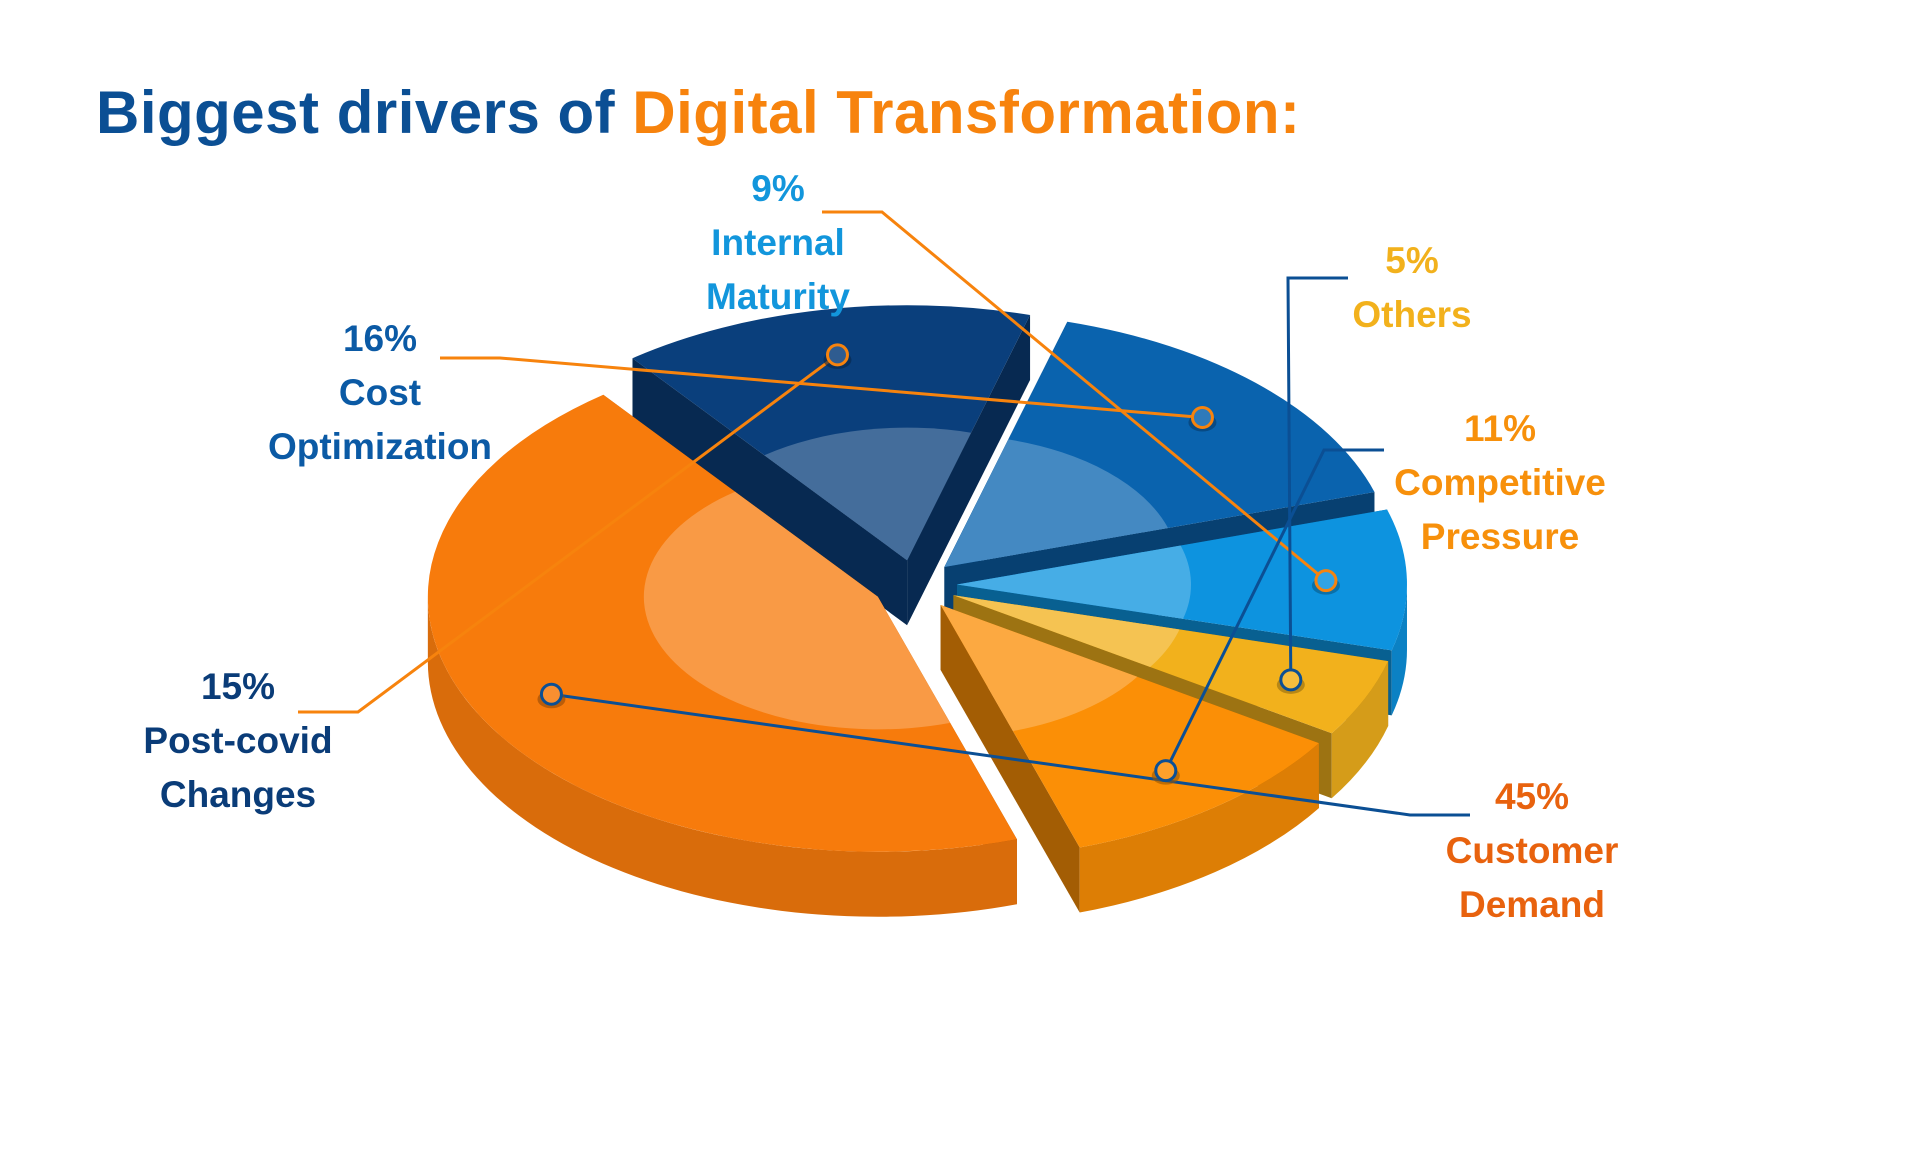  I want to click on slice-category-label: Internal, so click(778, 242).